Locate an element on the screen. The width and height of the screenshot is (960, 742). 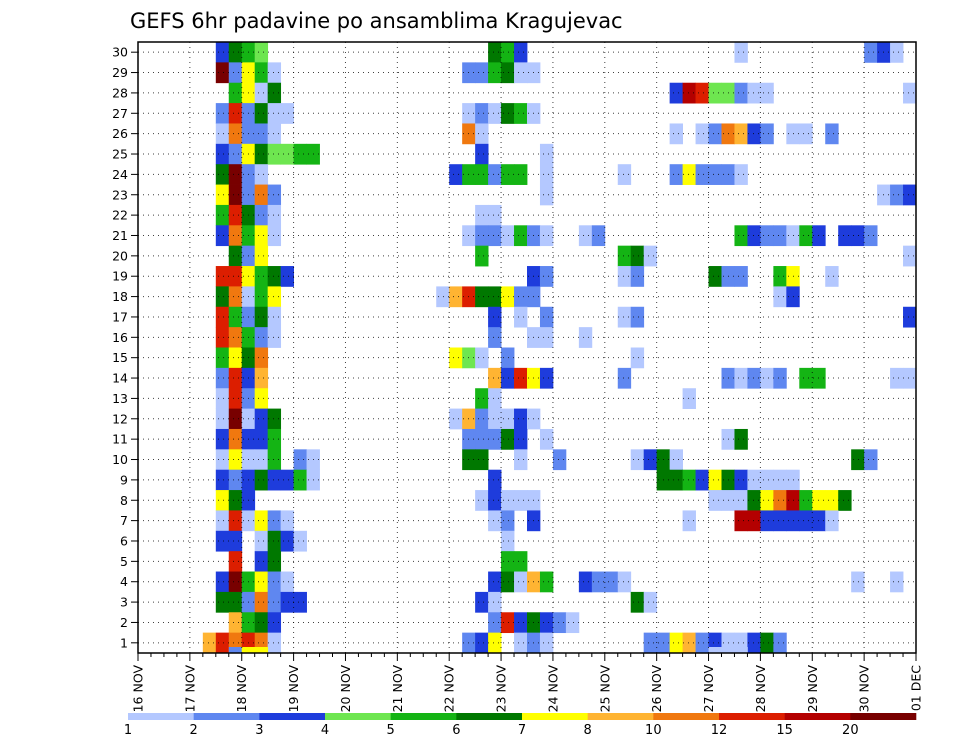
cell-m1-s41 is located at coordinates (676, 643).